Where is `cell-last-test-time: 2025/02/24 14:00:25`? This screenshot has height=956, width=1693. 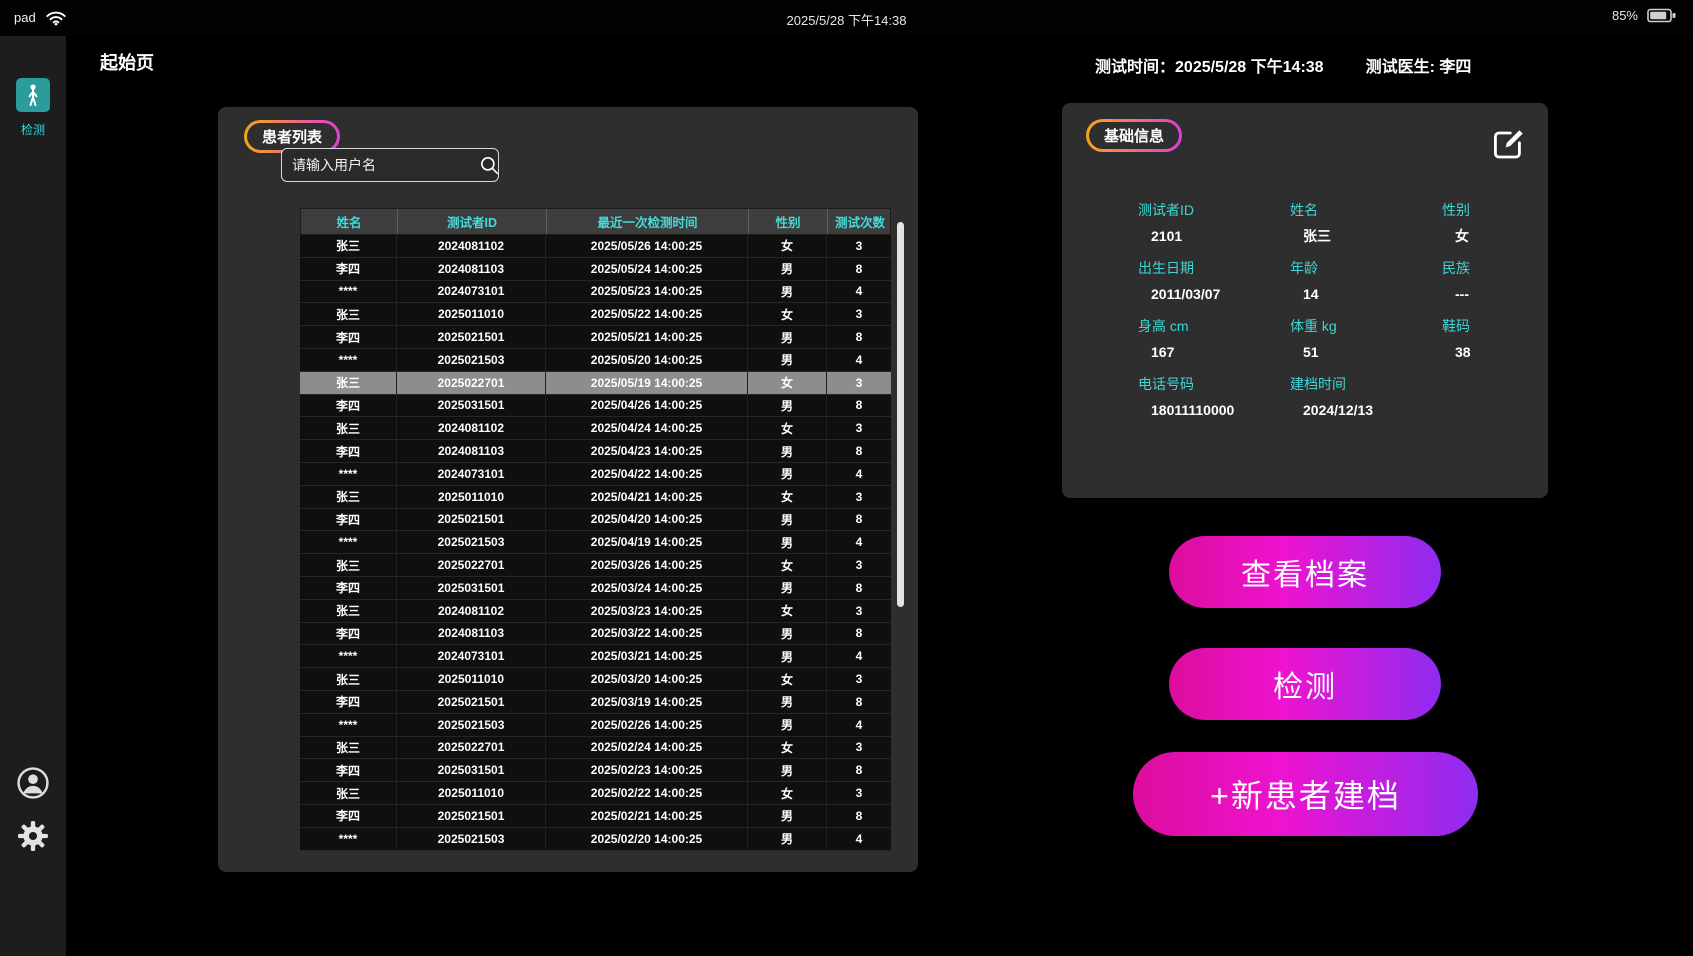 cell-last-test-time: 2025/02/24 14:00:25 is located at coordinates (646, 747).